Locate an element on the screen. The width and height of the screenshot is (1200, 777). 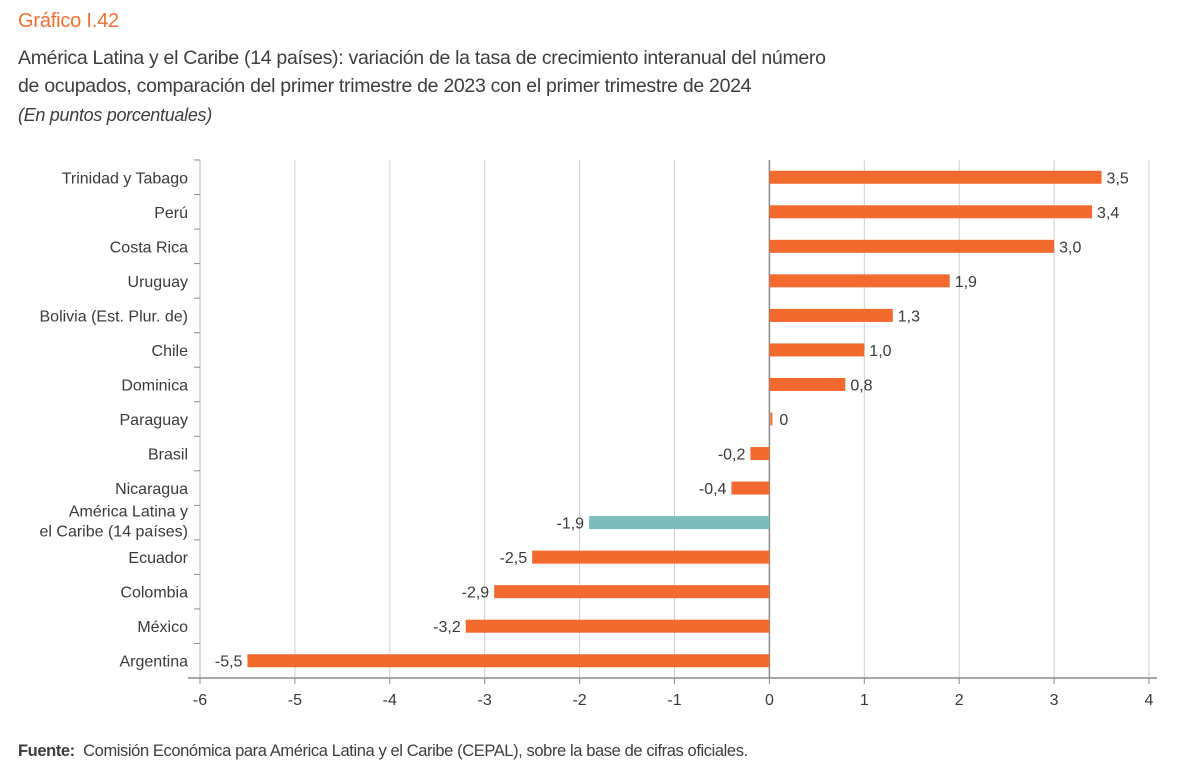
data-label: 1,9 is located at coordinates (966, 282).